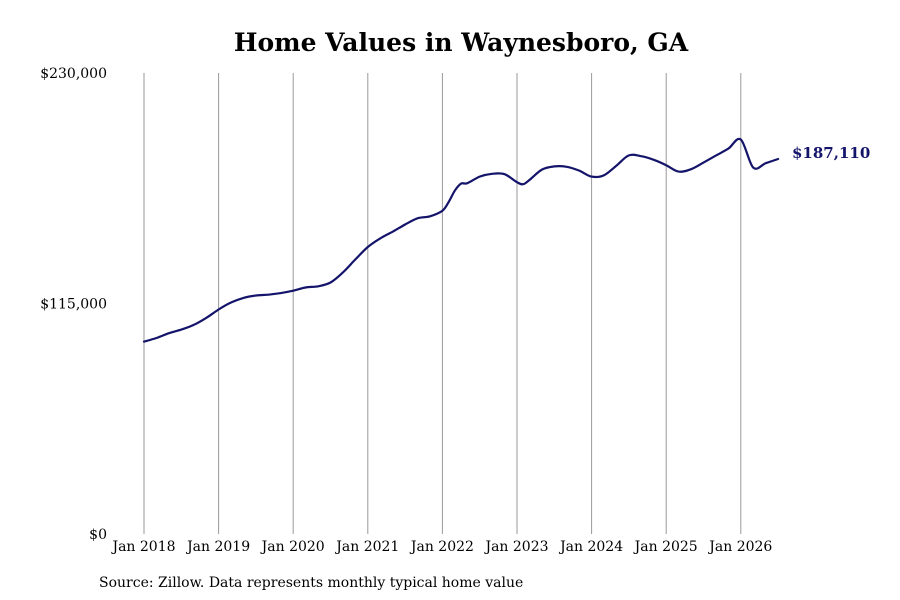 This screenshot has width=900, height=600. What do you see at coordinates (739, 547) in the screenshot?
I see `x-tick-label: Jan 2026` at bounding box center [739, 547].